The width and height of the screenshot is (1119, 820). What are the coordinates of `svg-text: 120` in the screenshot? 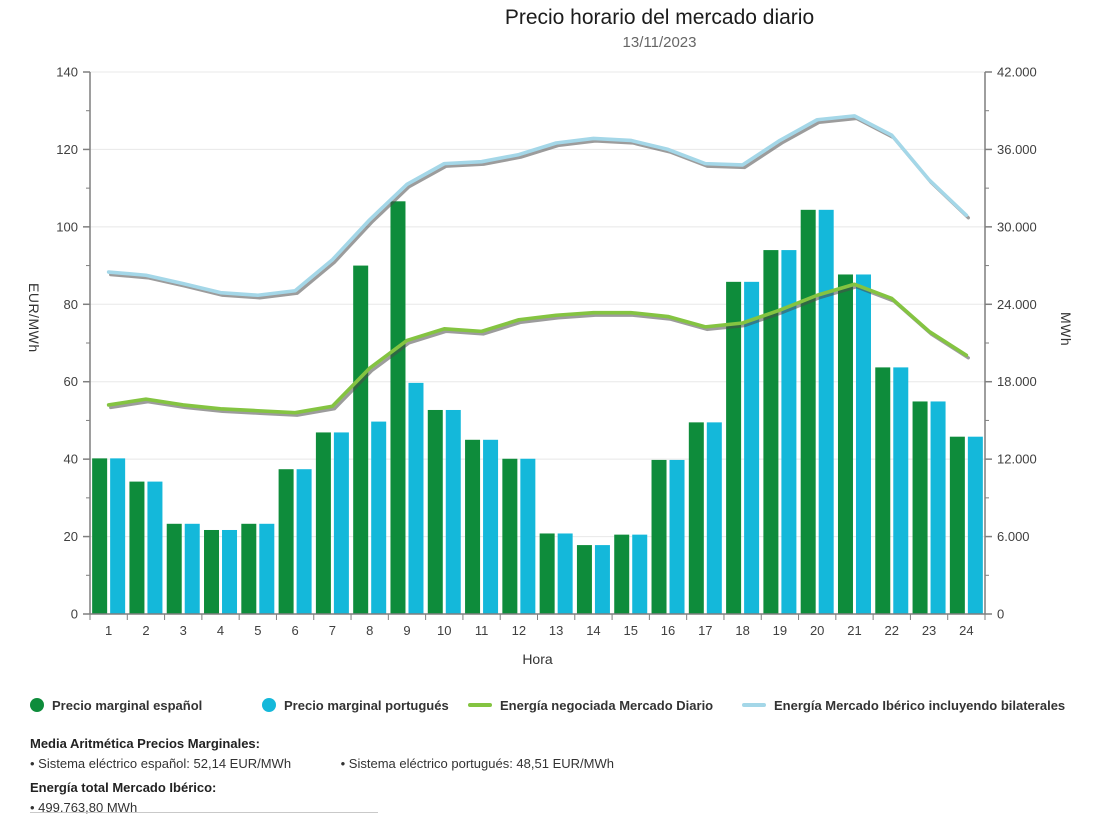 It's located at (67, 149).